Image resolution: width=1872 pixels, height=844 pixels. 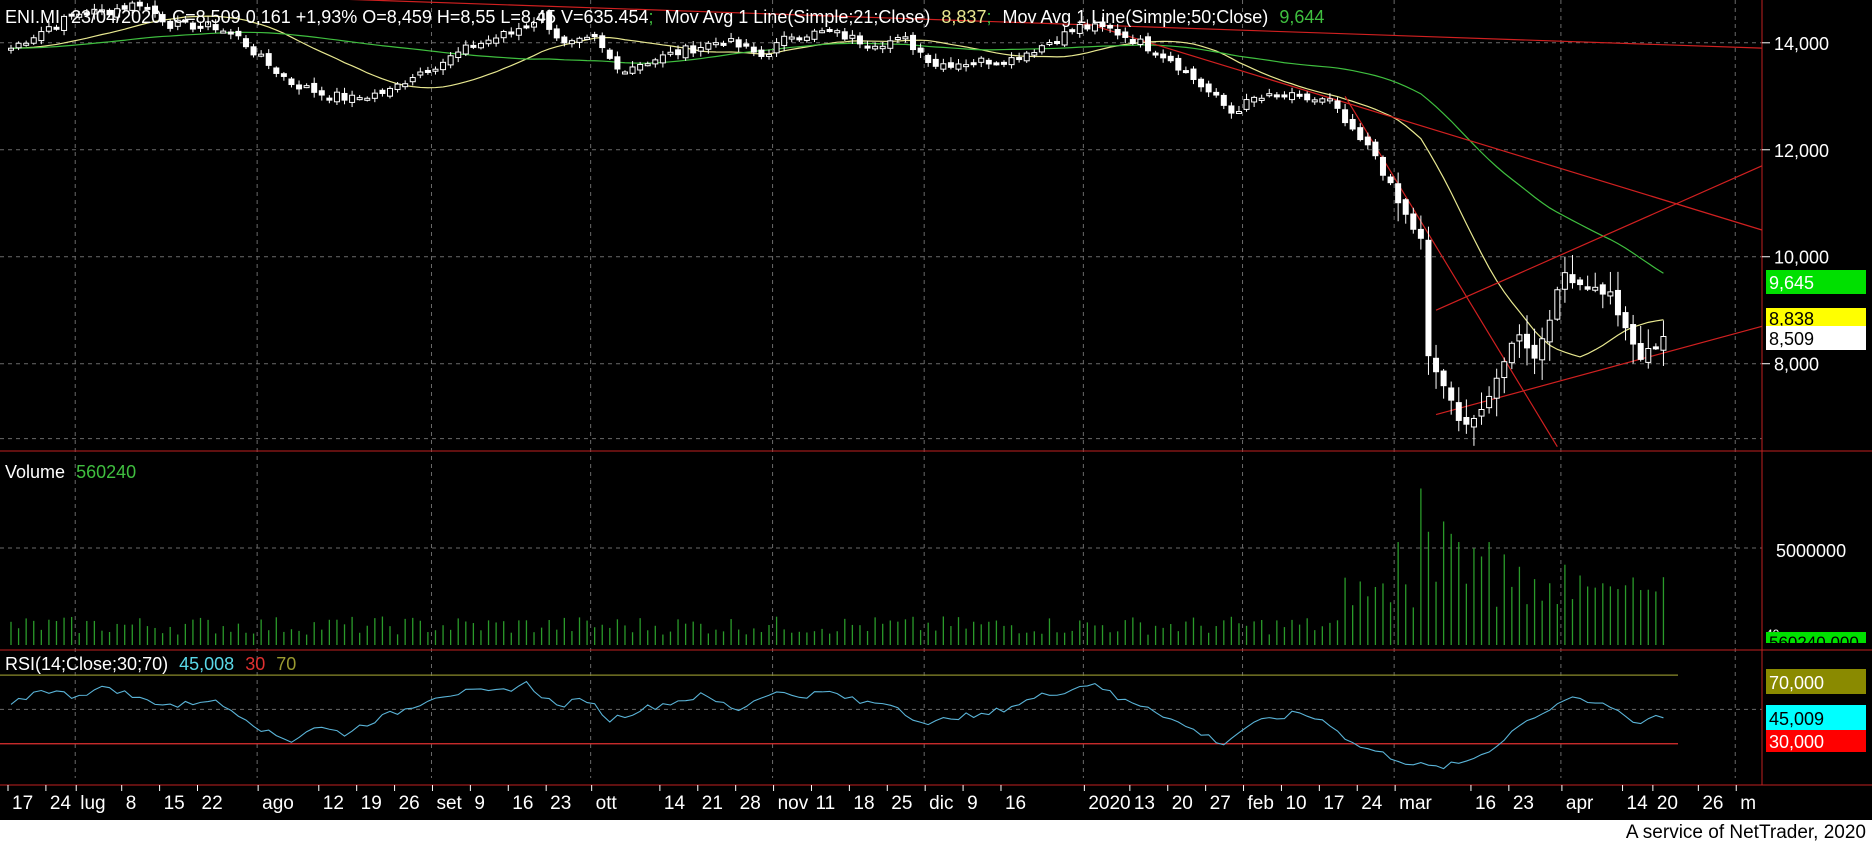 What do you see at coordinates (1816, 282) in the screenshot?
I see `badge-ma50-bg` at bounding box center [1816, 282].